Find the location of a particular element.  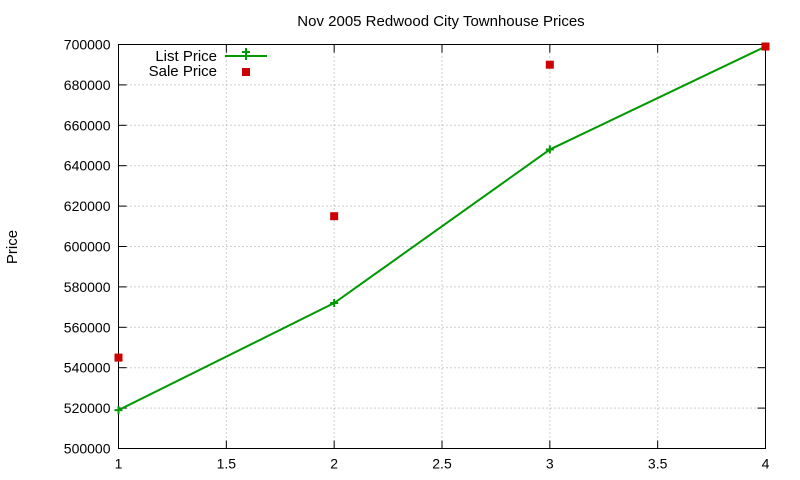

x-tick-label: 1 is located at coordinates (119, 464).